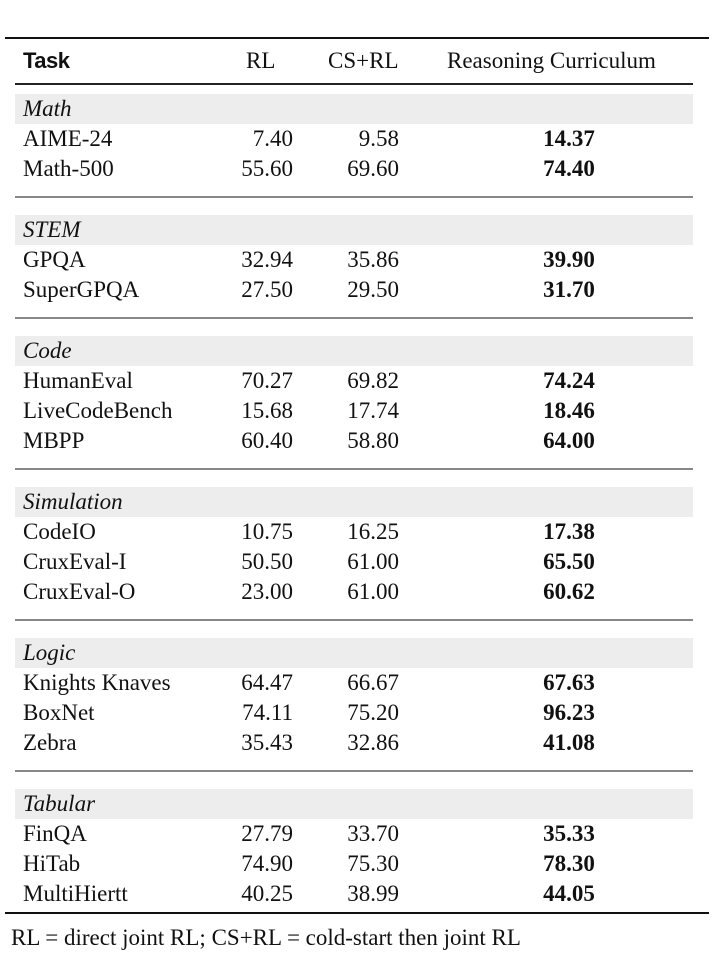 The image size is (714, 958). I want to click on reasoning-curriculum-value: 78.30, so click(569, 863).